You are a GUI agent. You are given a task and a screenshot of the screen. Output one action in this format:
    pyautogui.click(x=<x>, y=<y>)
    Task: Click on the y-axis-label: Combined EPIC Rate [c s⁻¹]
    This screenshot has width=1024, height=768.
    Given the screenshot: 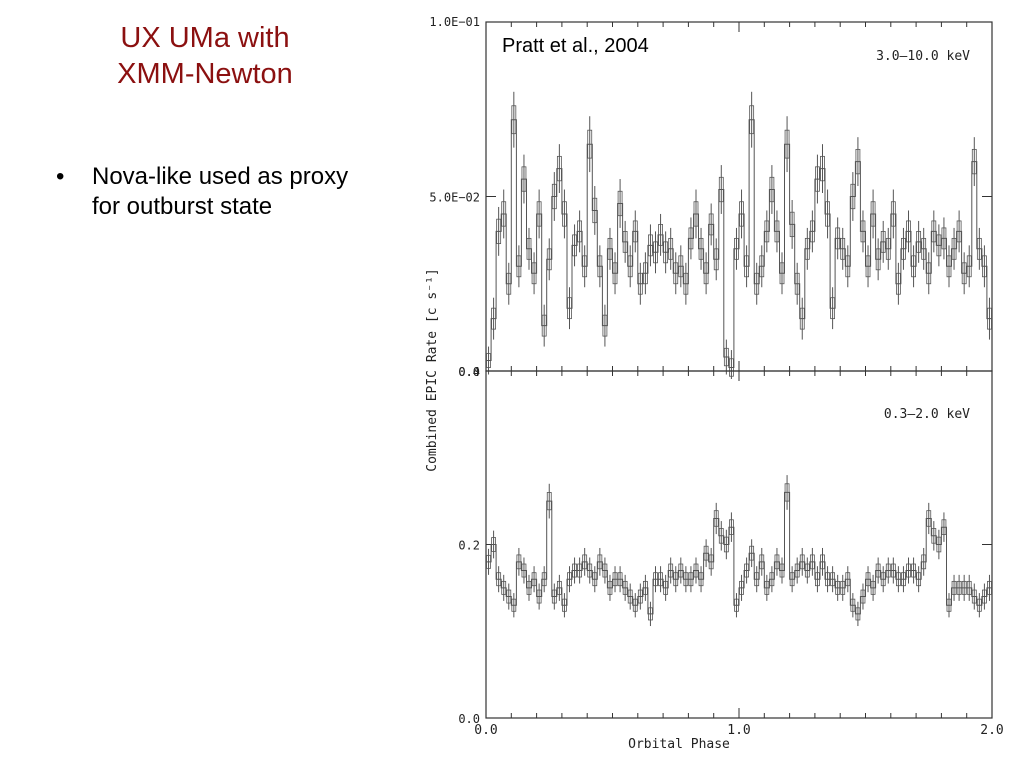 What is the action you would take?
    pyautogui.click(x=432, y=370)
    